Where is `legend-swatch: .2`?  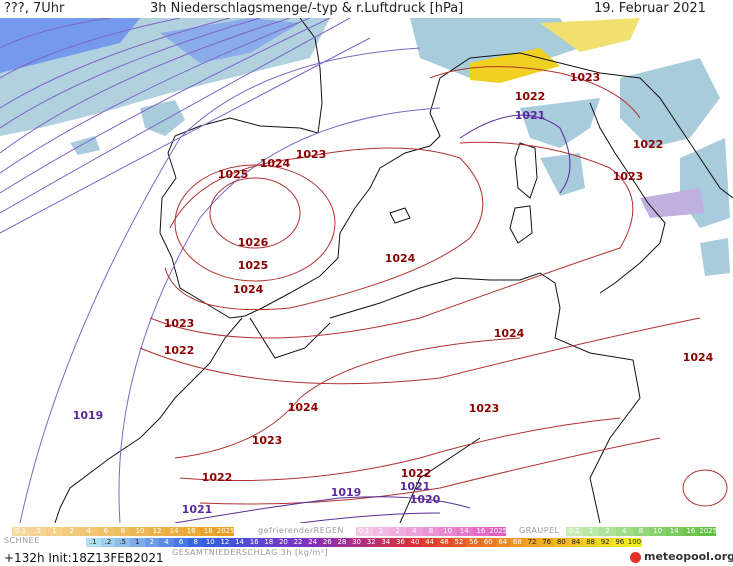 legend-swatch: .2 is located at coordinates (108, 542).